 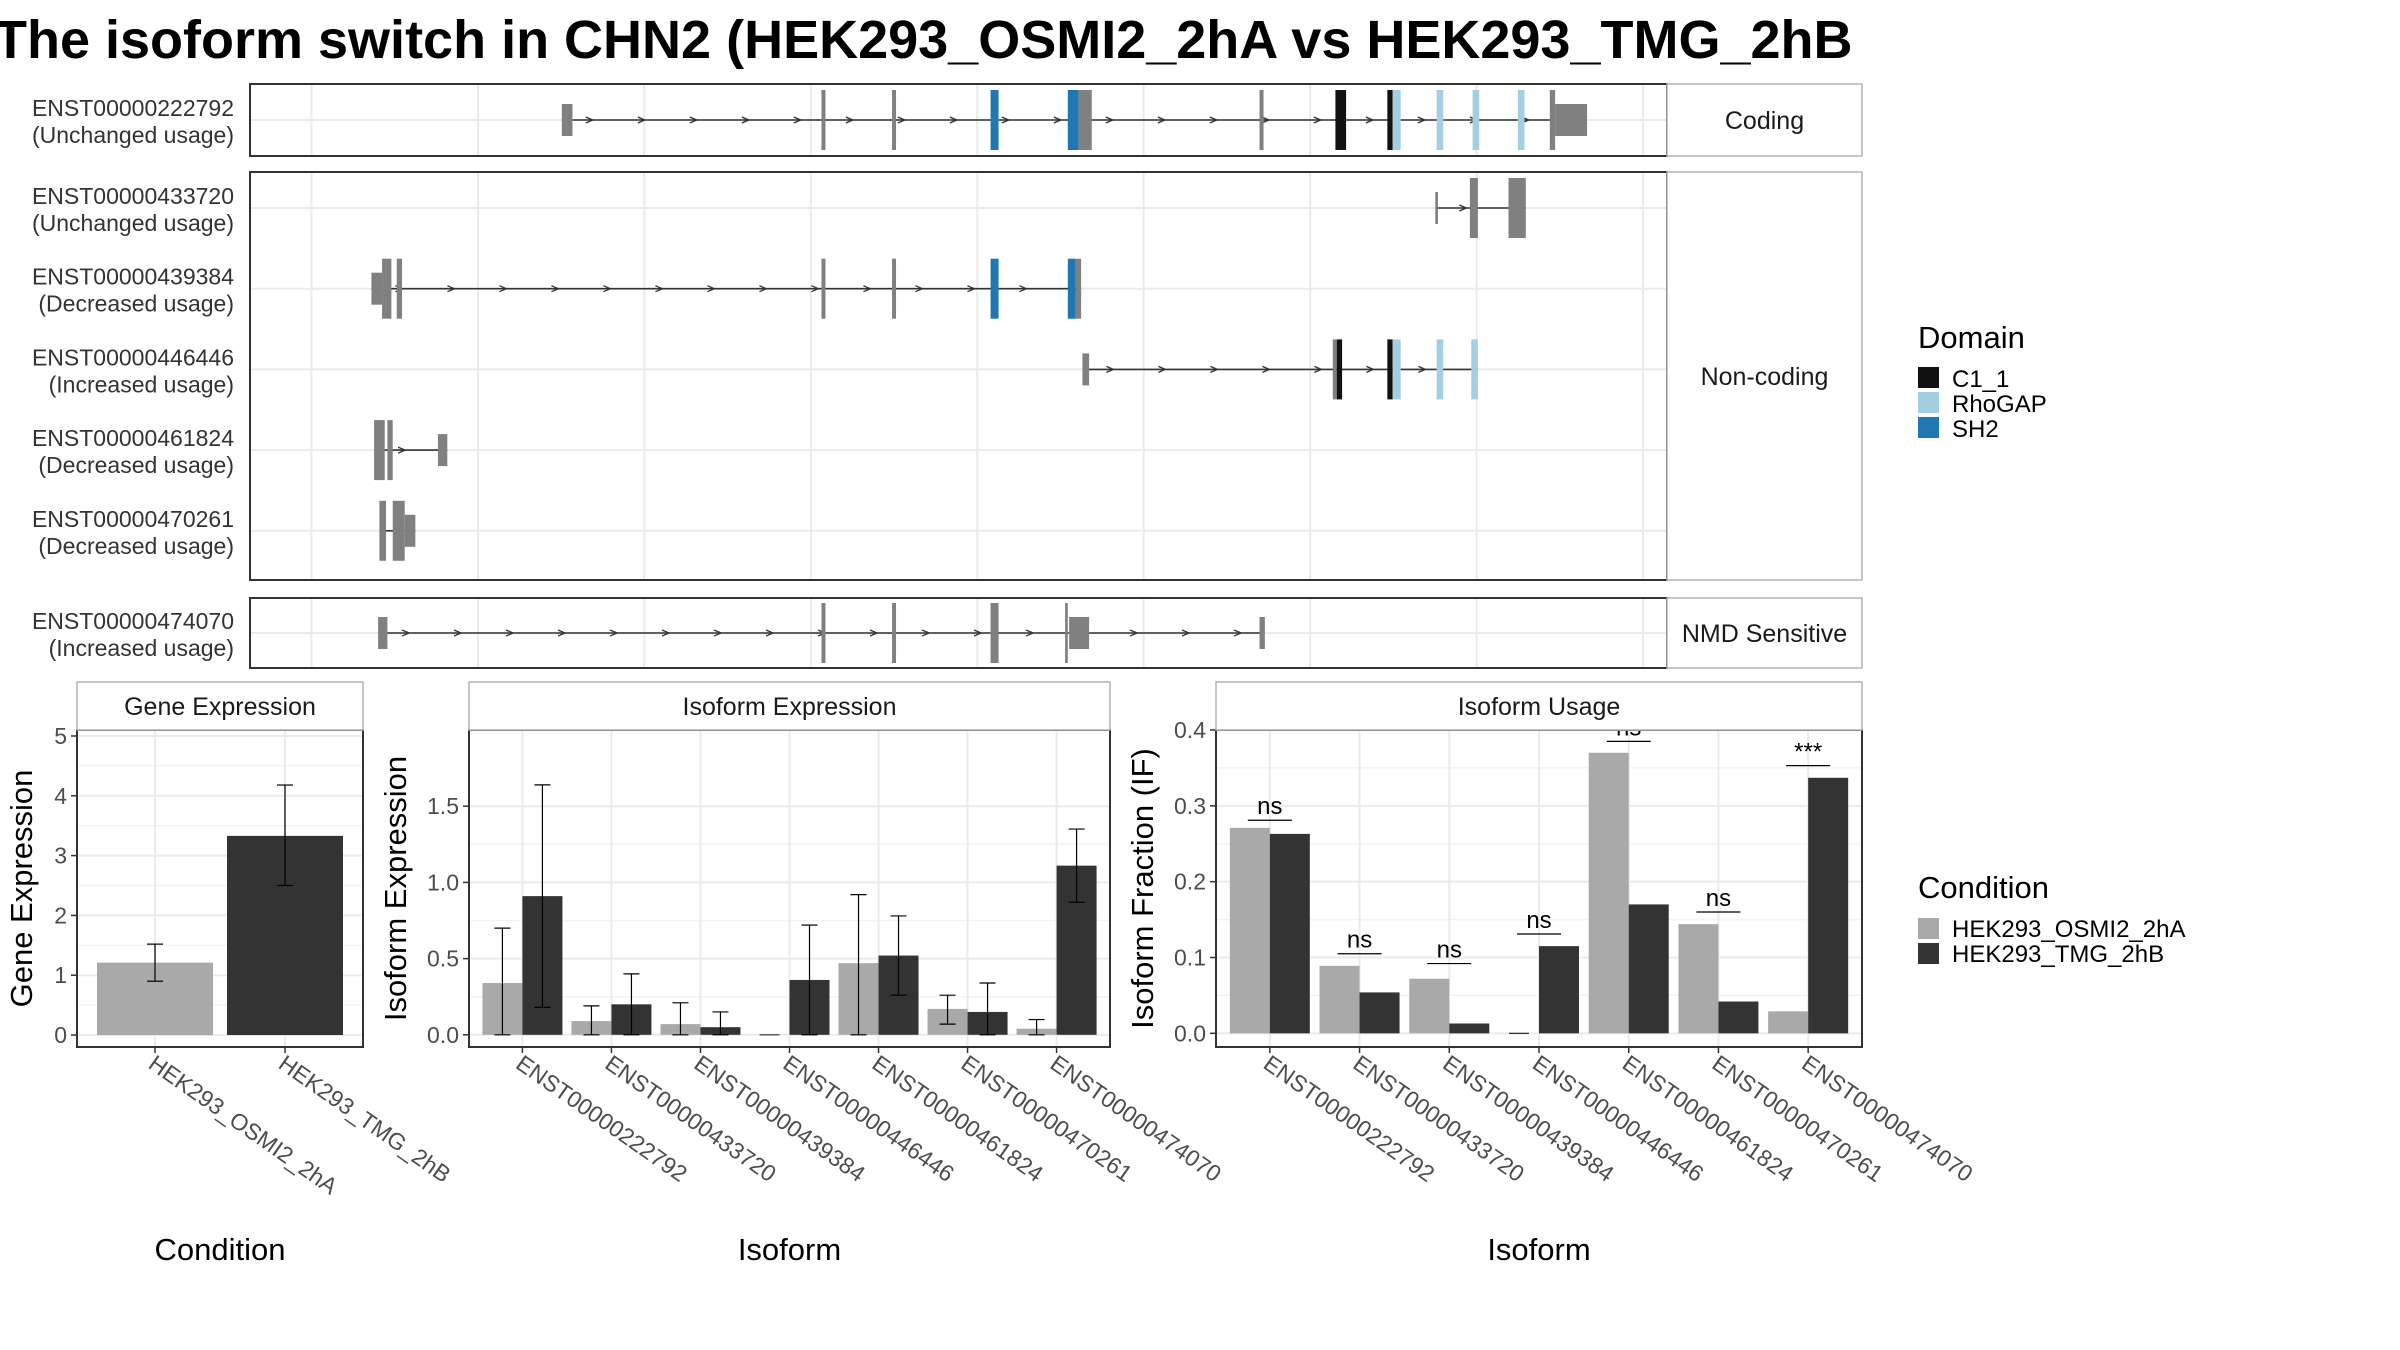 What do you see at coordinates (60, 796) in the screenshot?
I see `y-tick-label: 4` at bounding box center [60, 796].